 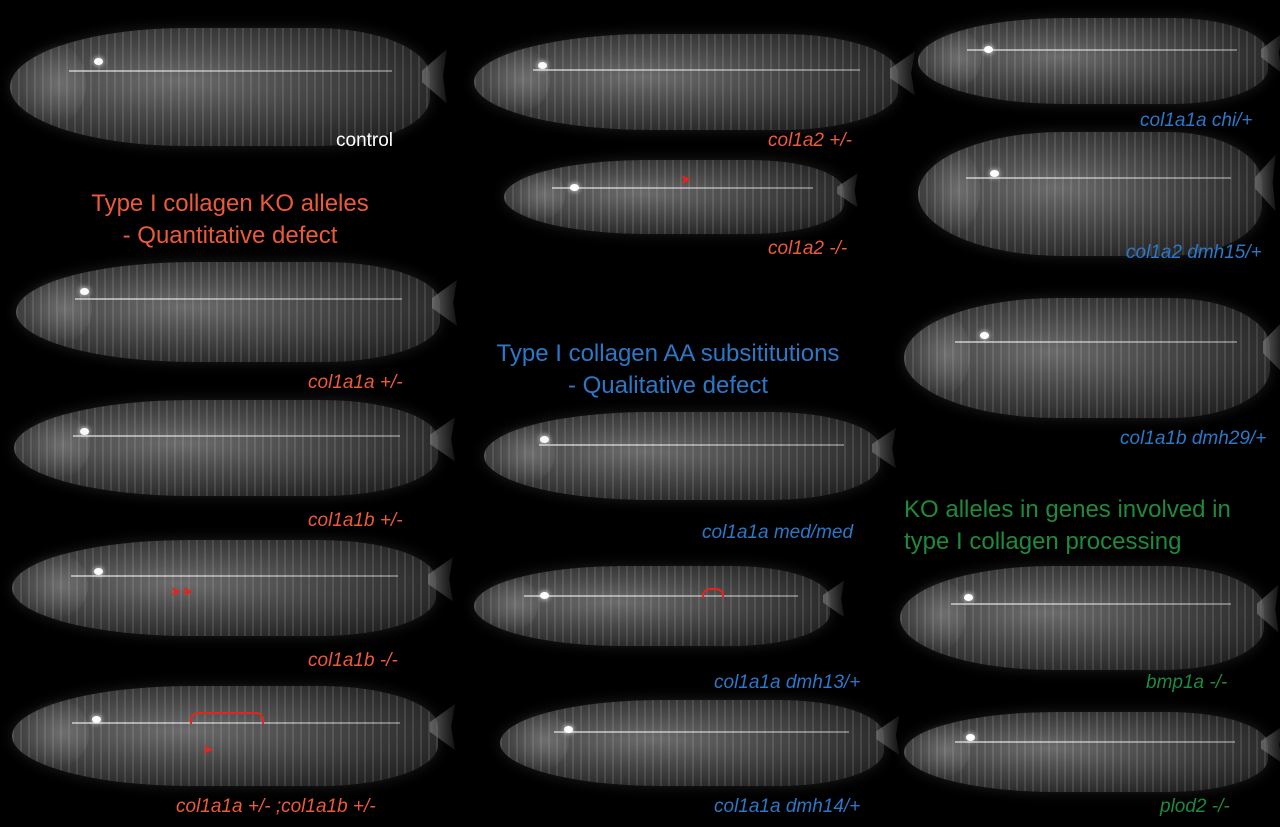 I want to click on label-bmp1a-ko: bmp1a -/-, so click(x=1187, y=682).